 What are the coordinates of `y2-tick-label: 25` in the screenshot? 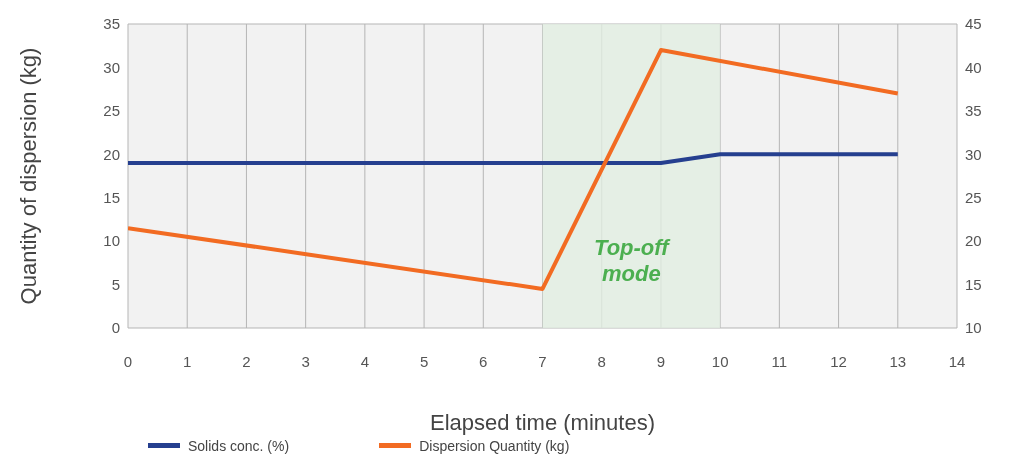 It's located at (973, 198).